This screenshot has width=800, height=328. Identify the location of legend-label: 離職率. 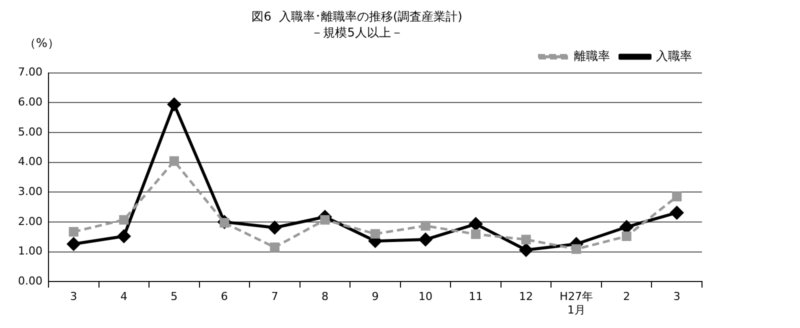
(592, 55).